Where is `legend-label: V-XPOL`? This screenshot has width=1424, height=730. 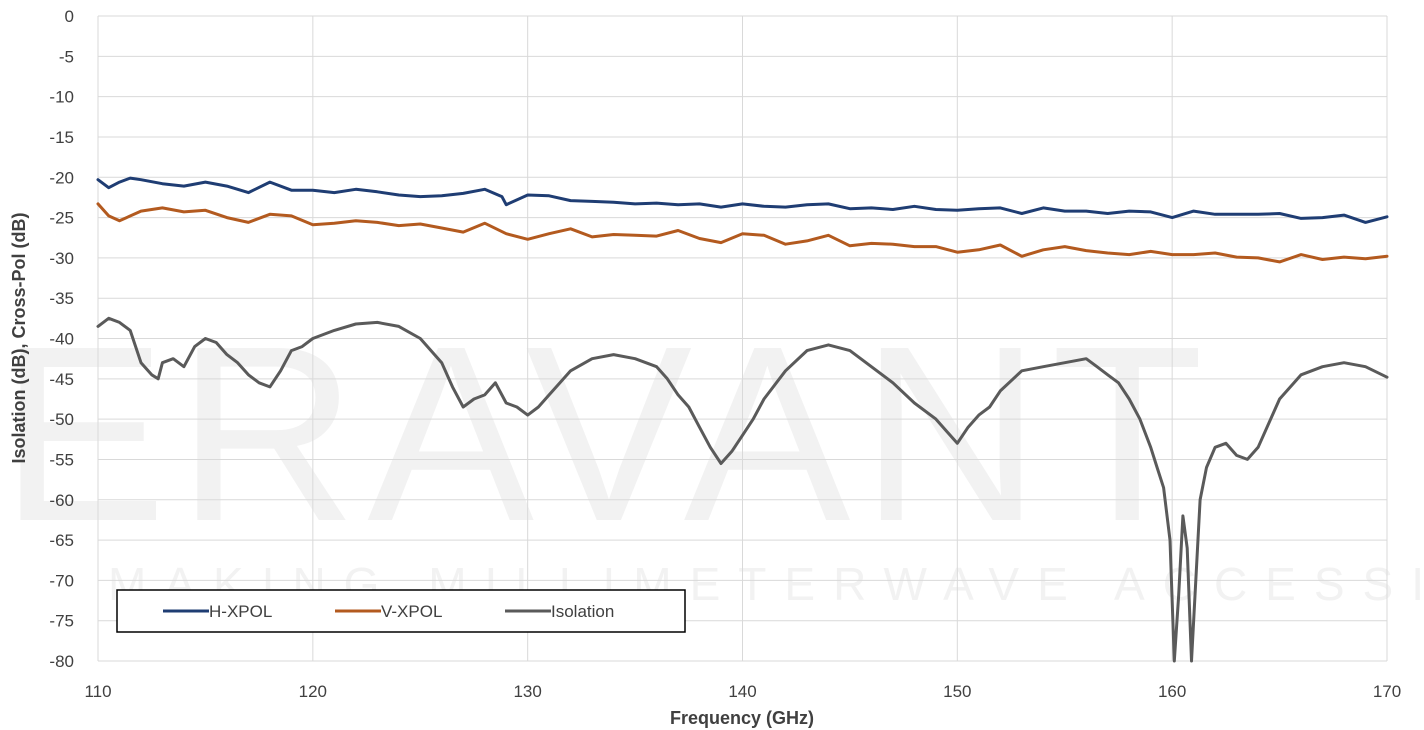
legend-label: V-XPOL is located at coordinates (411, 611).